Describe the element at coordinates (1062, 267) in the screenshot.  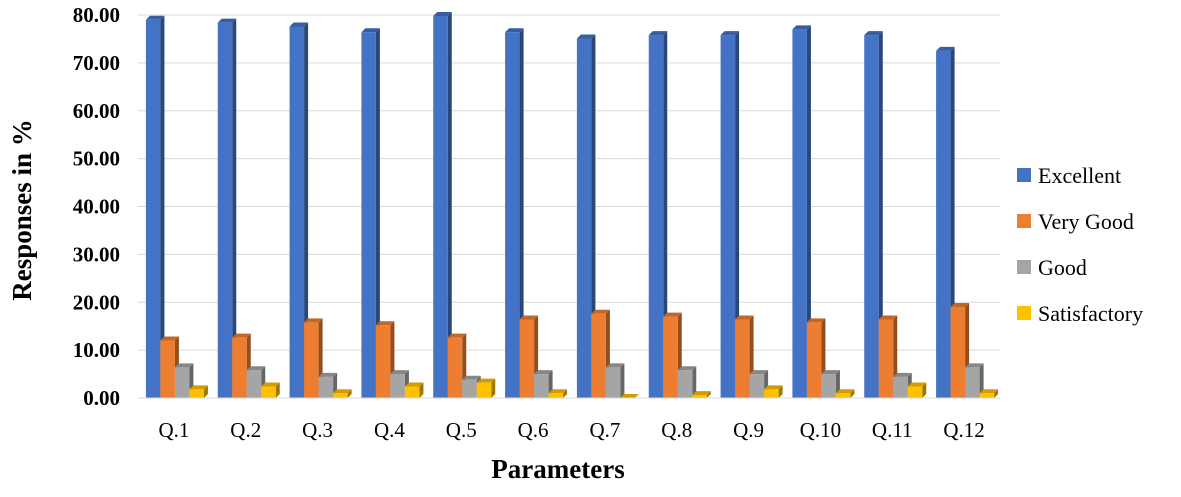
I see `legend-label: Good` at that location.